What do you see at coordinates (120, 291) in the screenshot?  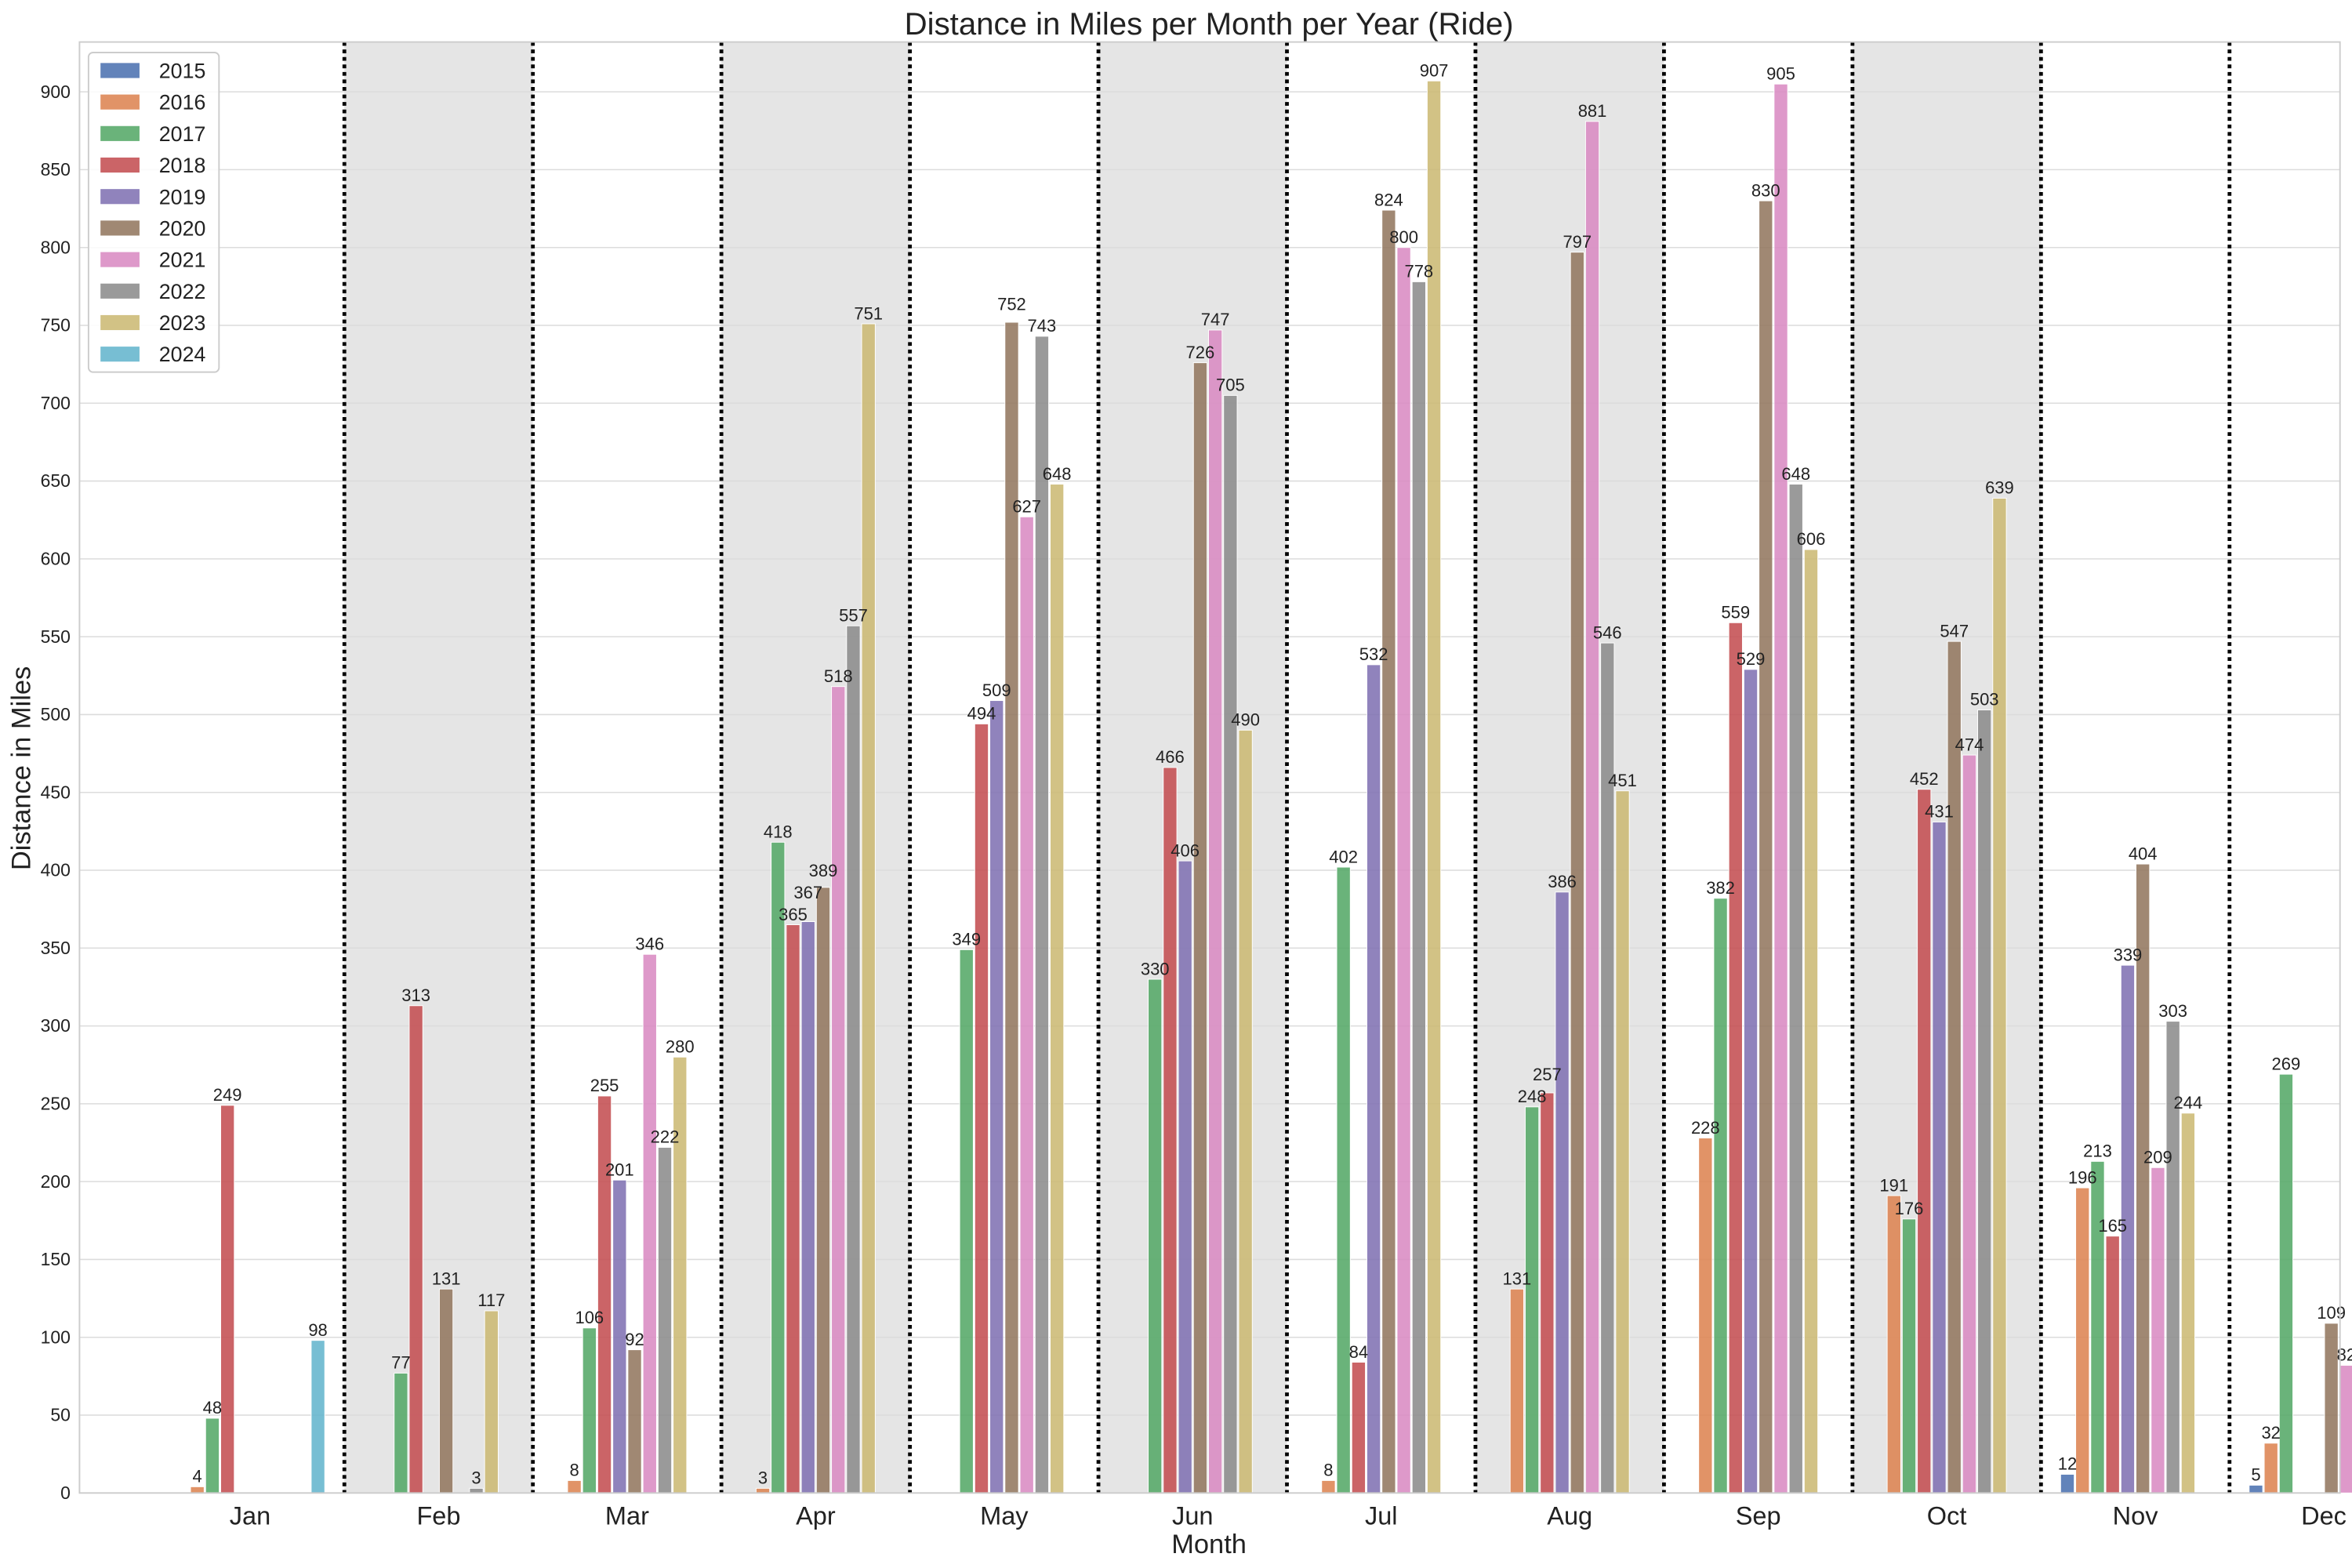 I see `legend-swatch-2022` at bounding box center [120, 291].